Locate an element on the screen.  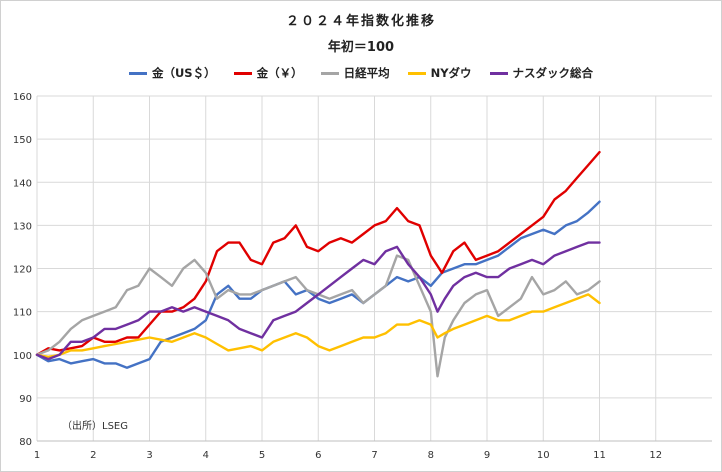
y-tick-label: 130 is located at coordinates (22, 226).